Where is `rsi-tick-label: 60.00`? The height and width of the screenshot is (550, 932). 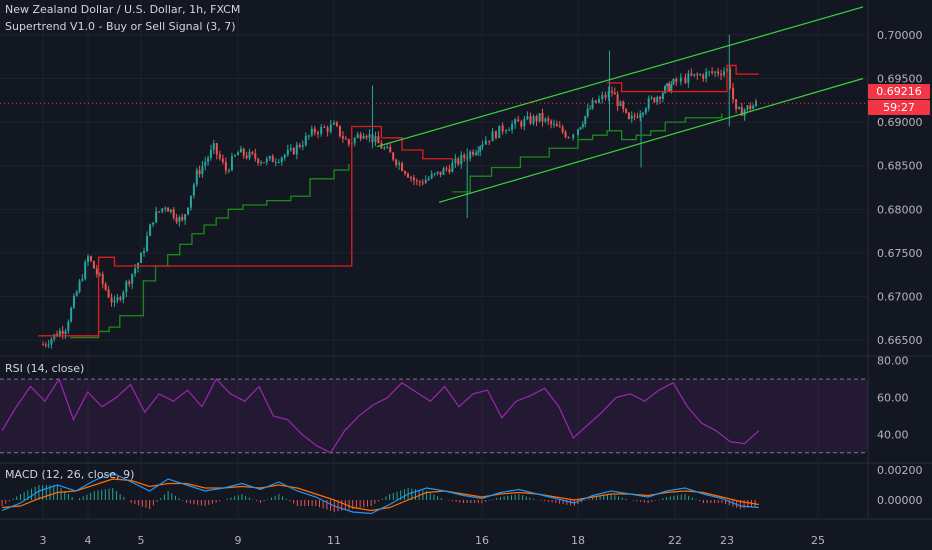
rsi-tick-label: 60.00 is located at coordinates (893, 398).